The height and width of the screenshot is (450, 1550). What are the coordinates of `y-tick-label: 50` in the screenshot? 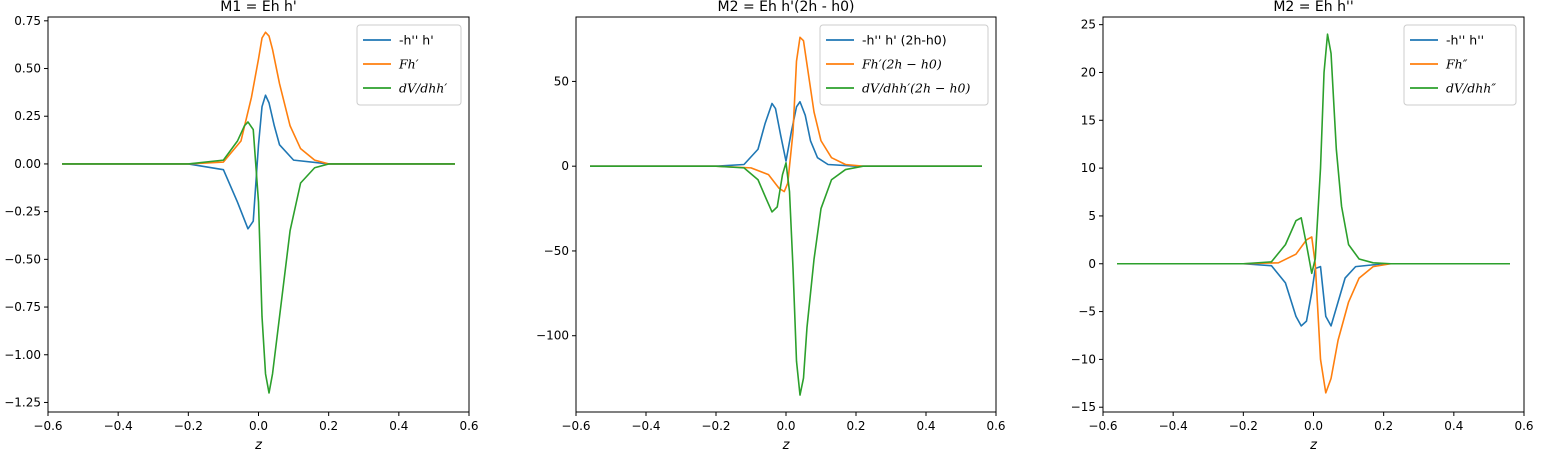 It's located at (561, 81).